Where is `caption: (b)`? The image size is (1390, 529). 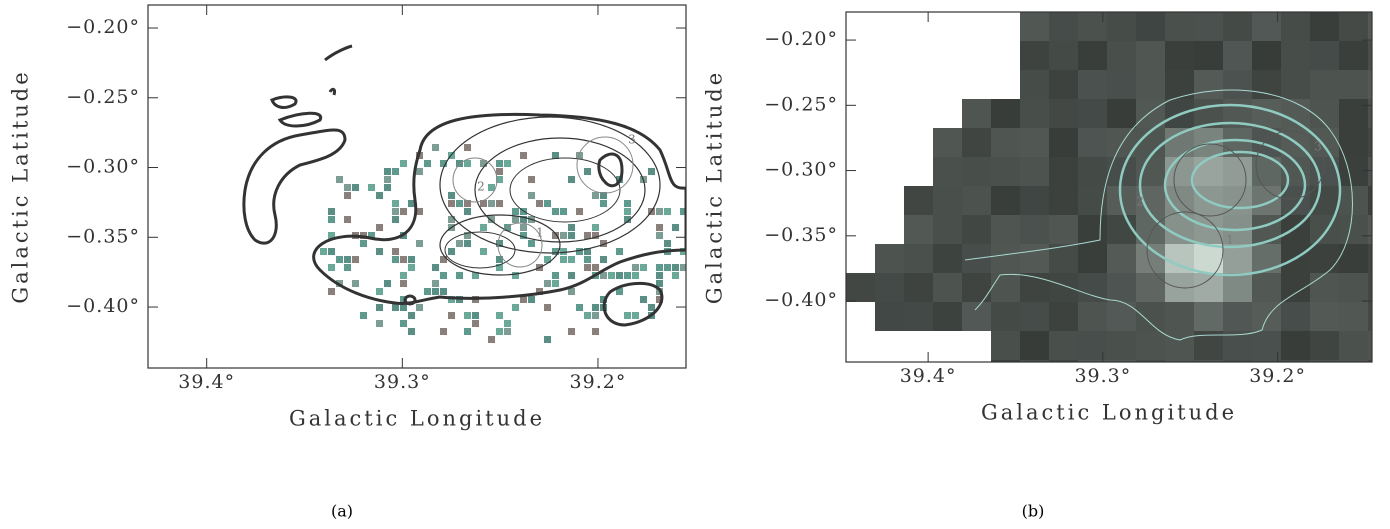
caption: (b) is located at coordinates (1033, 511).